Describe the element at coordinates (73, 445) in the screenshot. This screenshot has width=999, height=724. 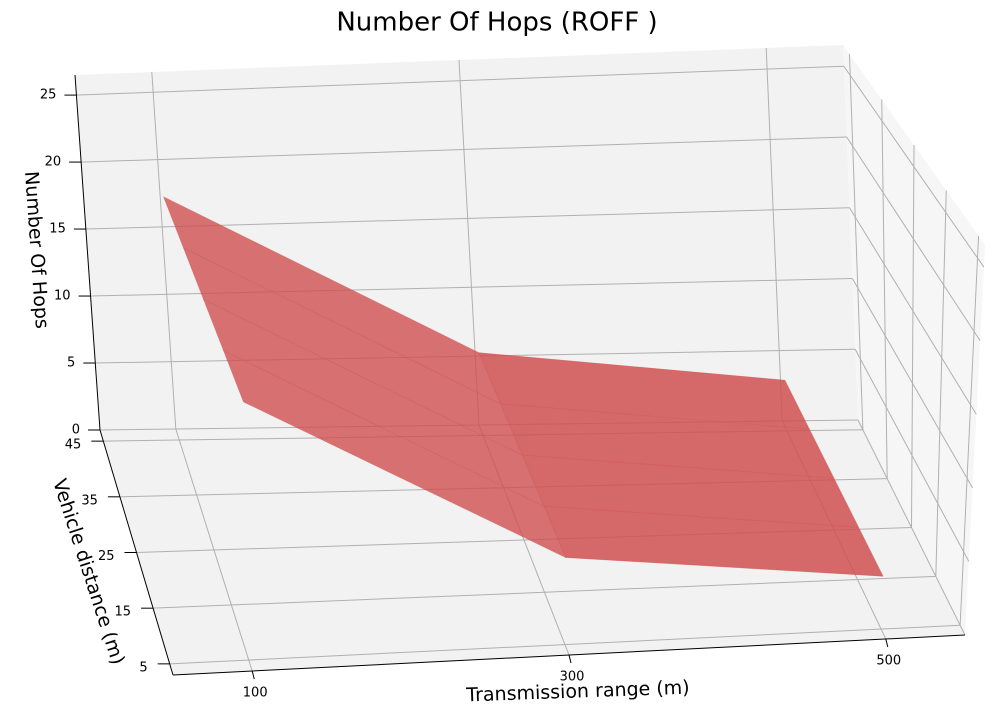
I see `y-tick-label: 45` at that location.